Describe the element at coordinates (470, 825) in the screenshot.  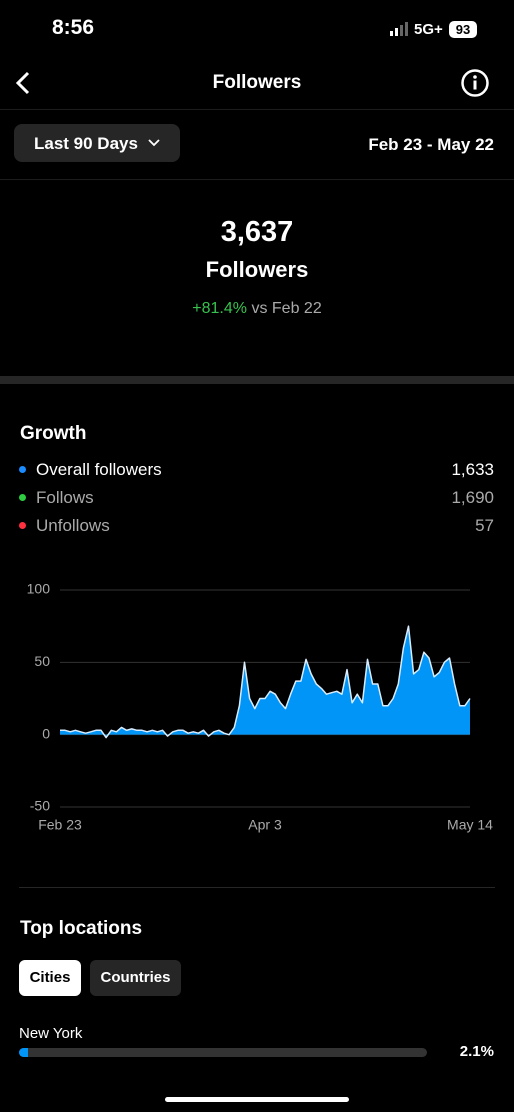
I see `x-tick-label: May 14` at that location.